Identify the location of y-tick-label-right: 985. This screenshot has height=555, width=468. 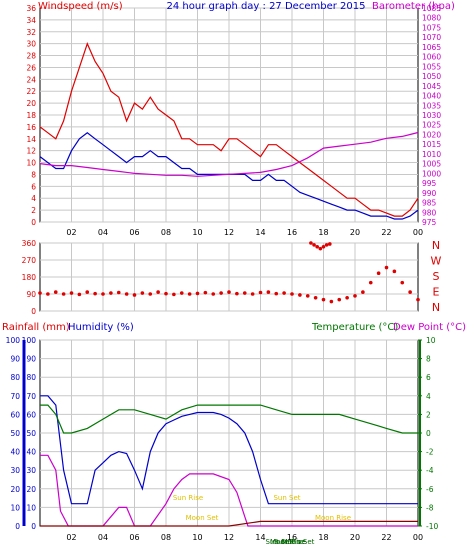
(429, 203).